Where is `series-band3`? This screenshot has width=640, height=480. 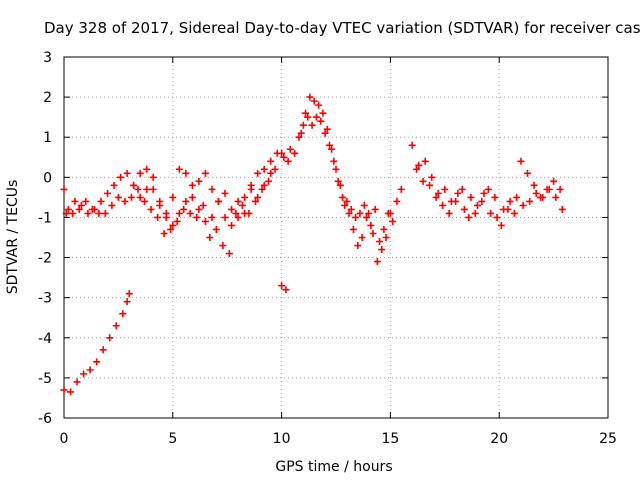 series-band3 is located at coordinates (202, 197).